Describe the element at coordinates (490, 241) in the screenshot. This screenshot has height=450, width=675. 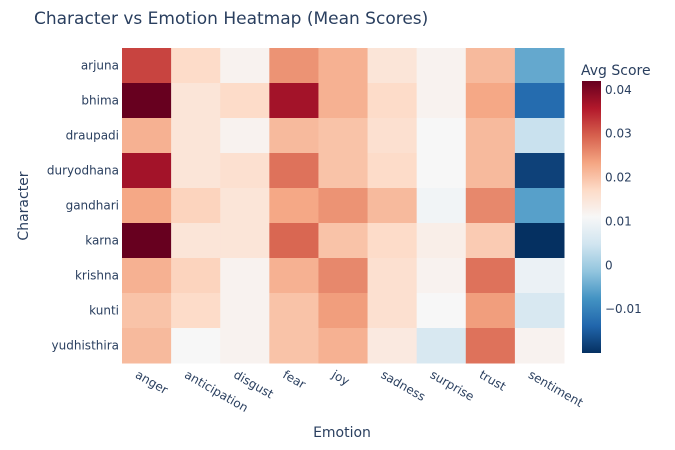
I see `heatmap-cell-karna-trust` at that location.